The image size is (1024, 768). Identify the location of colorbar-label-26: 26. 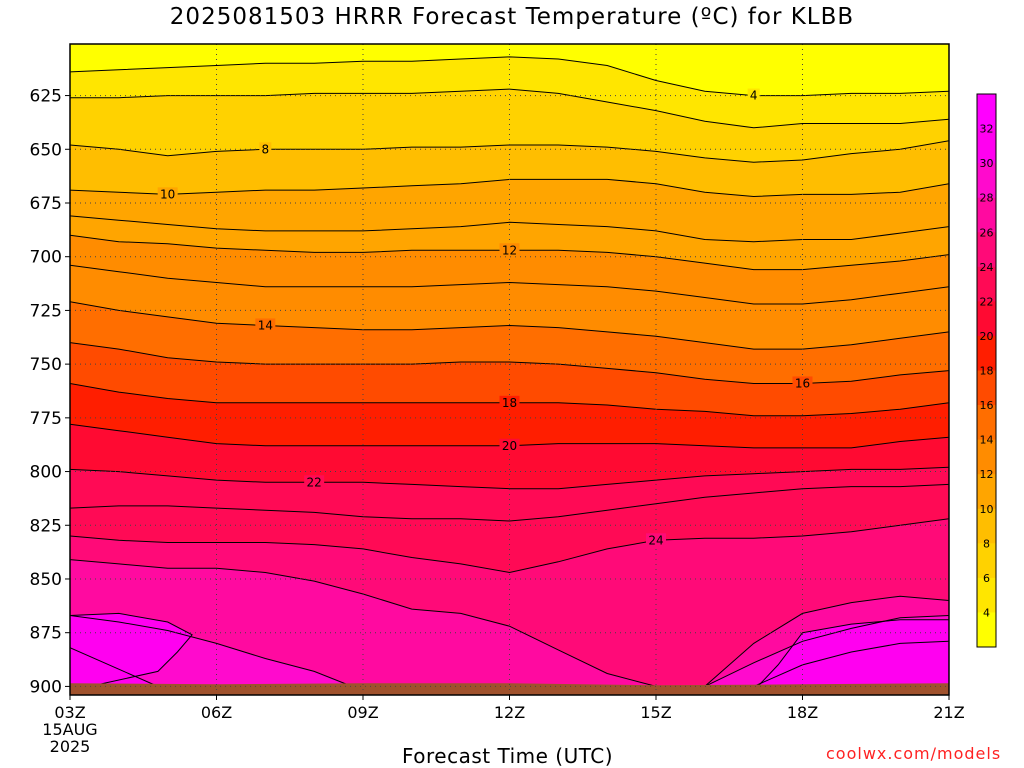
(987, 232).